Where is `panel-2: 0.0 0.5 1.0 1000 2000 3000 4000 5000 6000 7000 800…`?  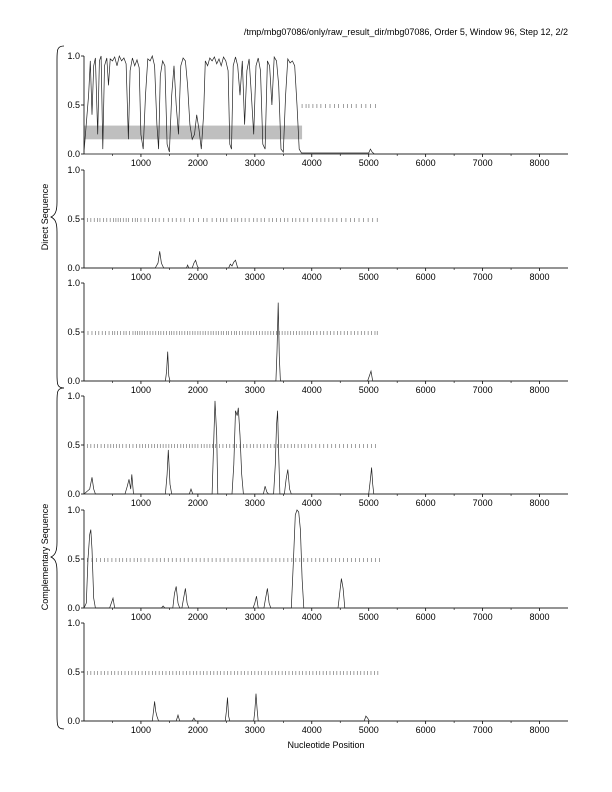
panel-2: 0.0 0.5 1.0 1000 2000 3000 4000 5000 6000 7000 800… is located at coordinates (317, 223).